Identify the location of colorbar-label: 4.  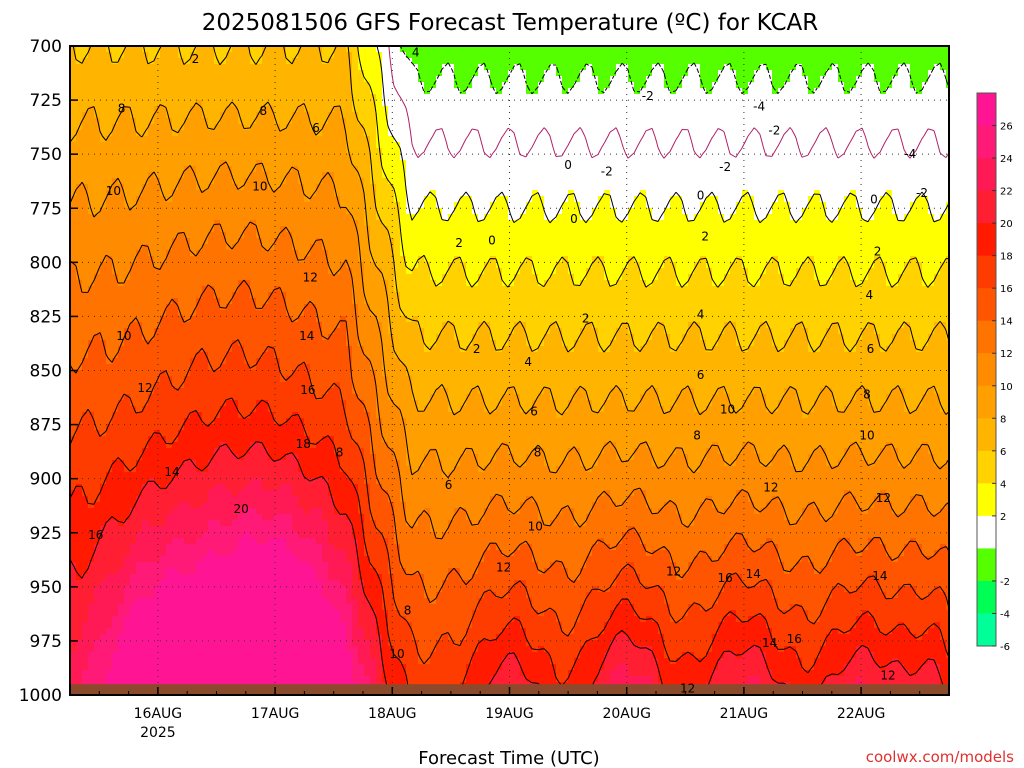
(1003, 484).